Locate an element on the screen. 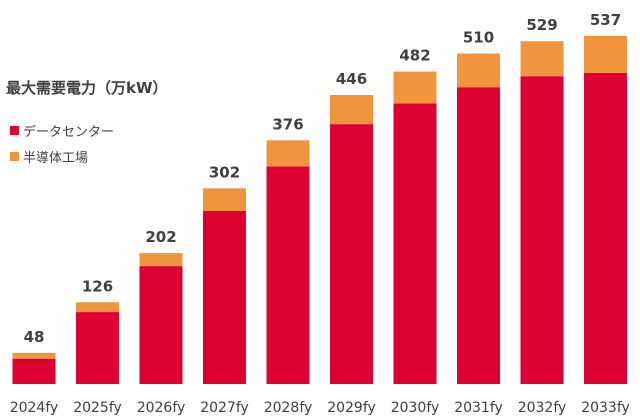 The image size is (640, 420). bar-semiconductor-2026fy is located at coordinates (161, 260).